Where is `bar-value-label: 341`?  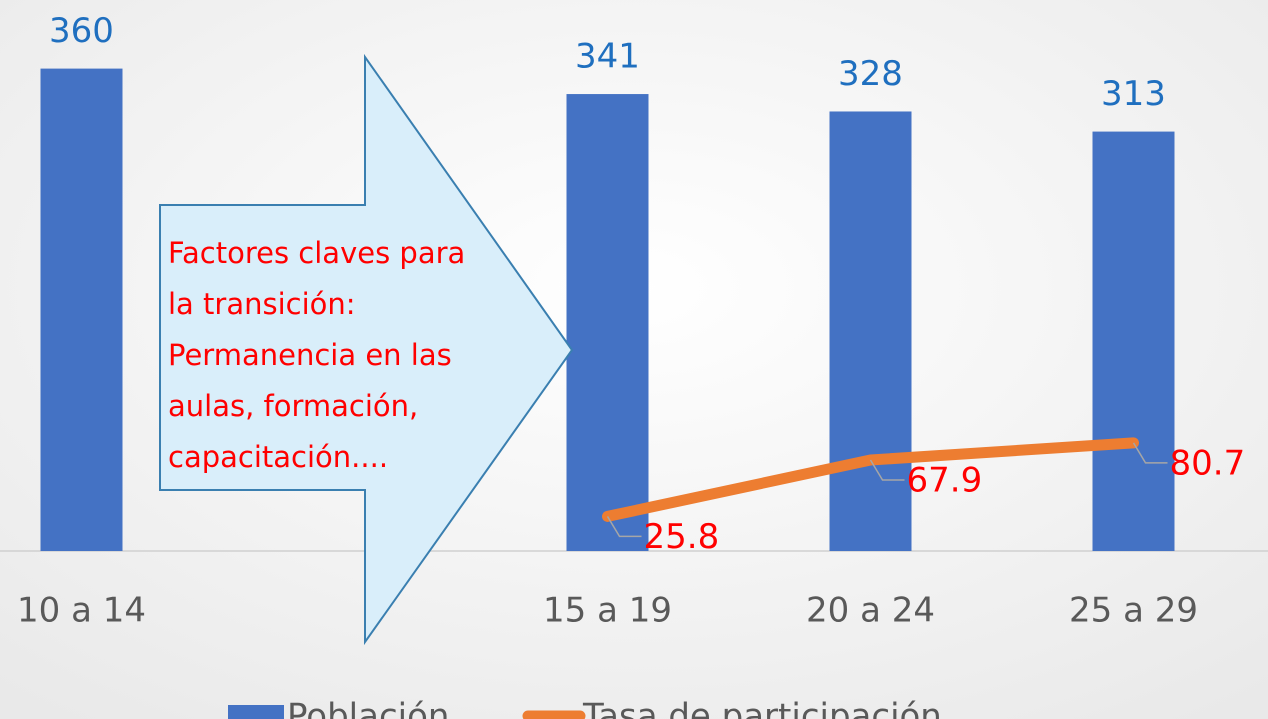
bar-value-label: 341 is located at coordinates (607, 57).